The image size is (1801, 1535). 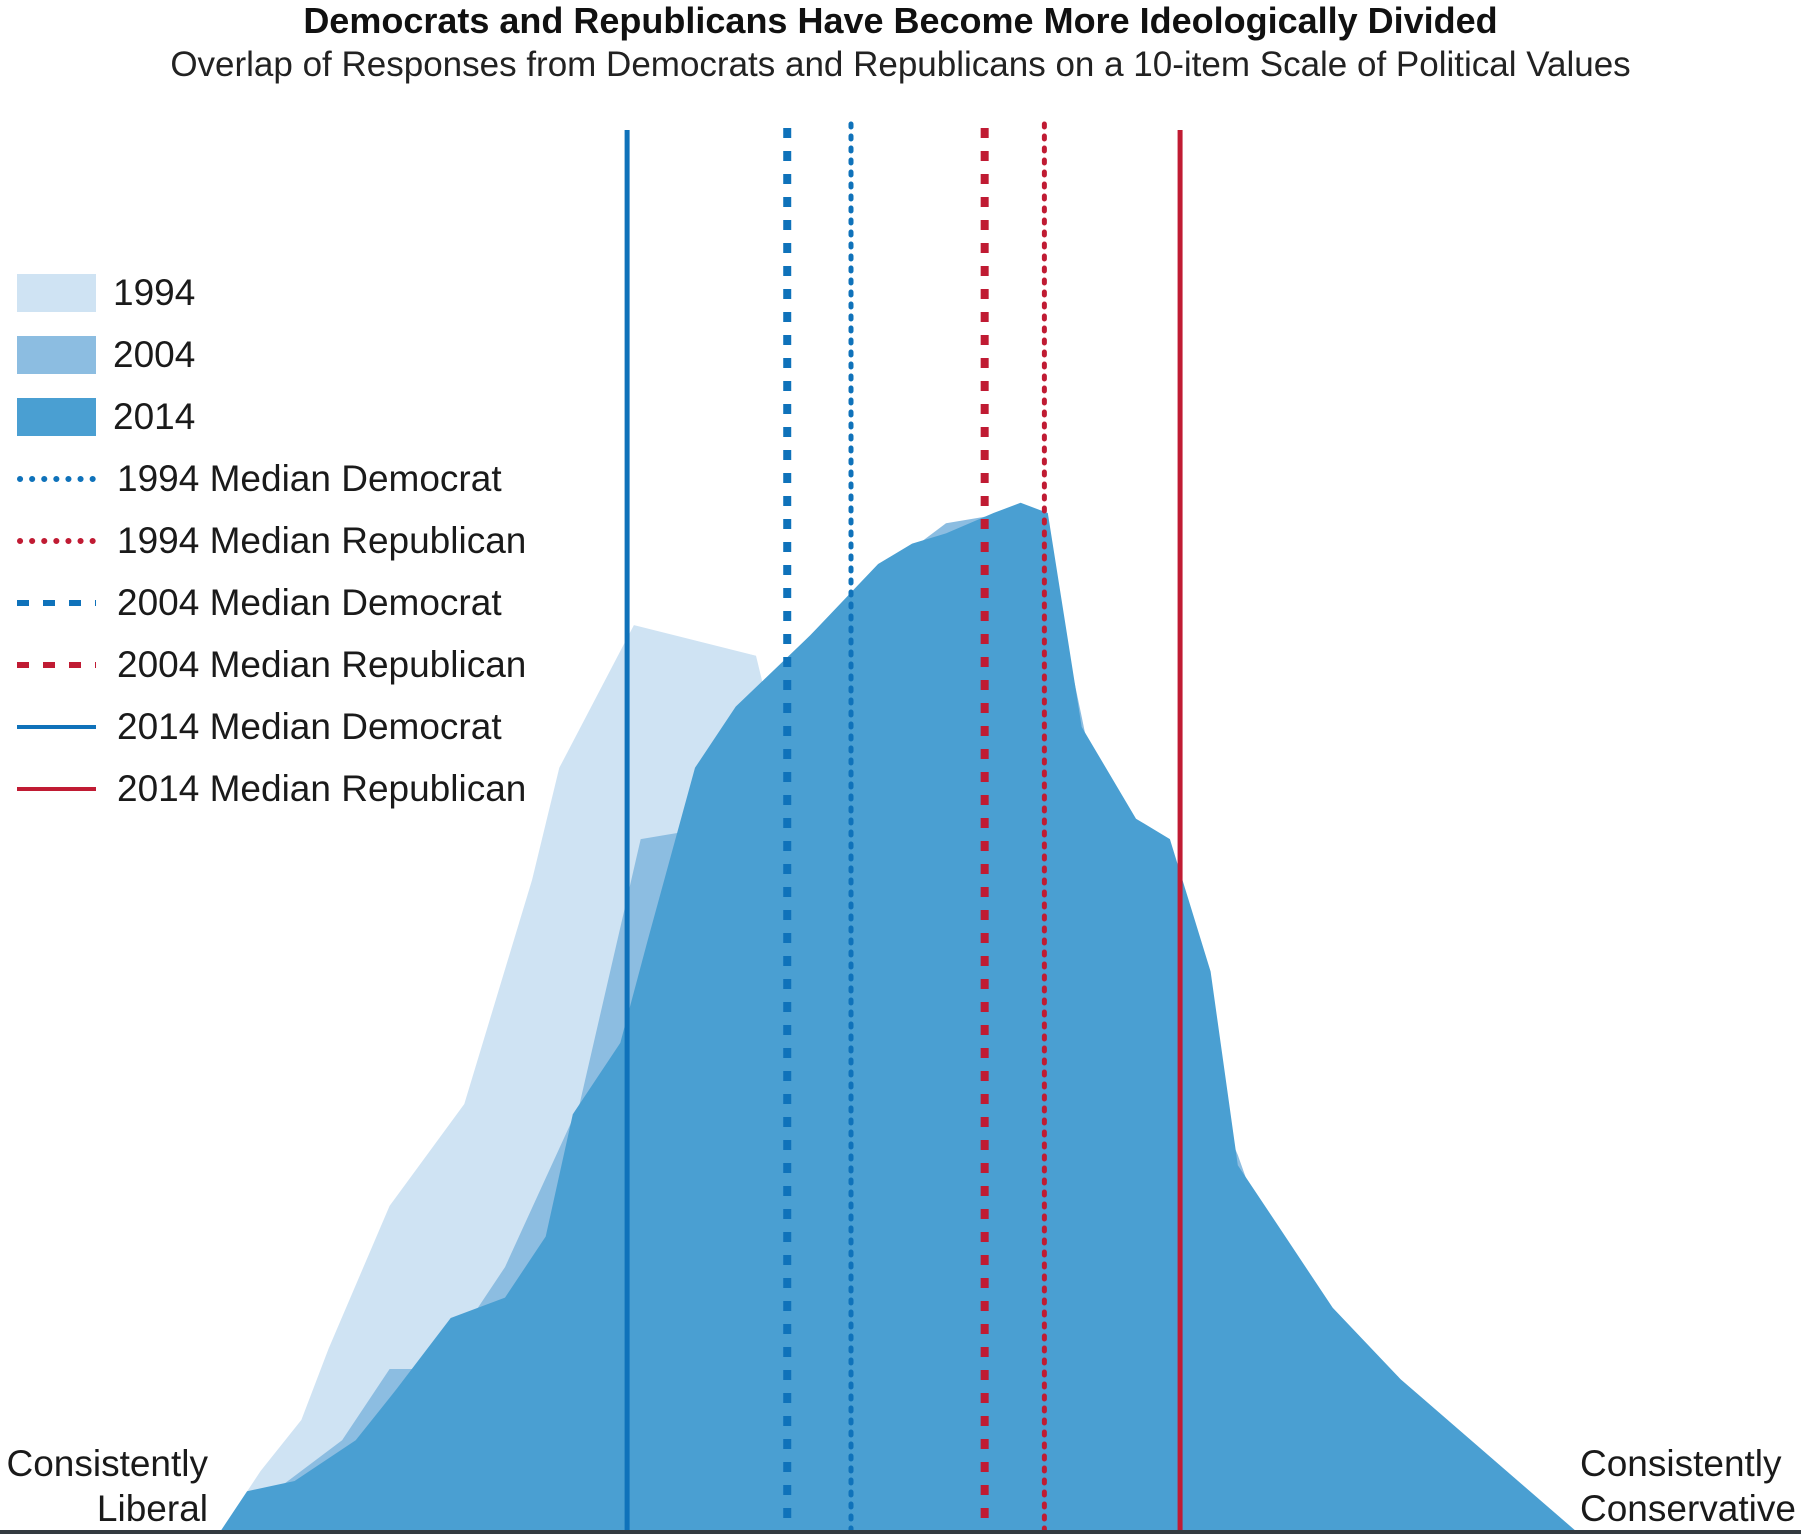 What do you see at coordinates (309, 726) in the screenshot?
I see `legend-label: 2014 Median Democrat` at bounding box center [309, 726].